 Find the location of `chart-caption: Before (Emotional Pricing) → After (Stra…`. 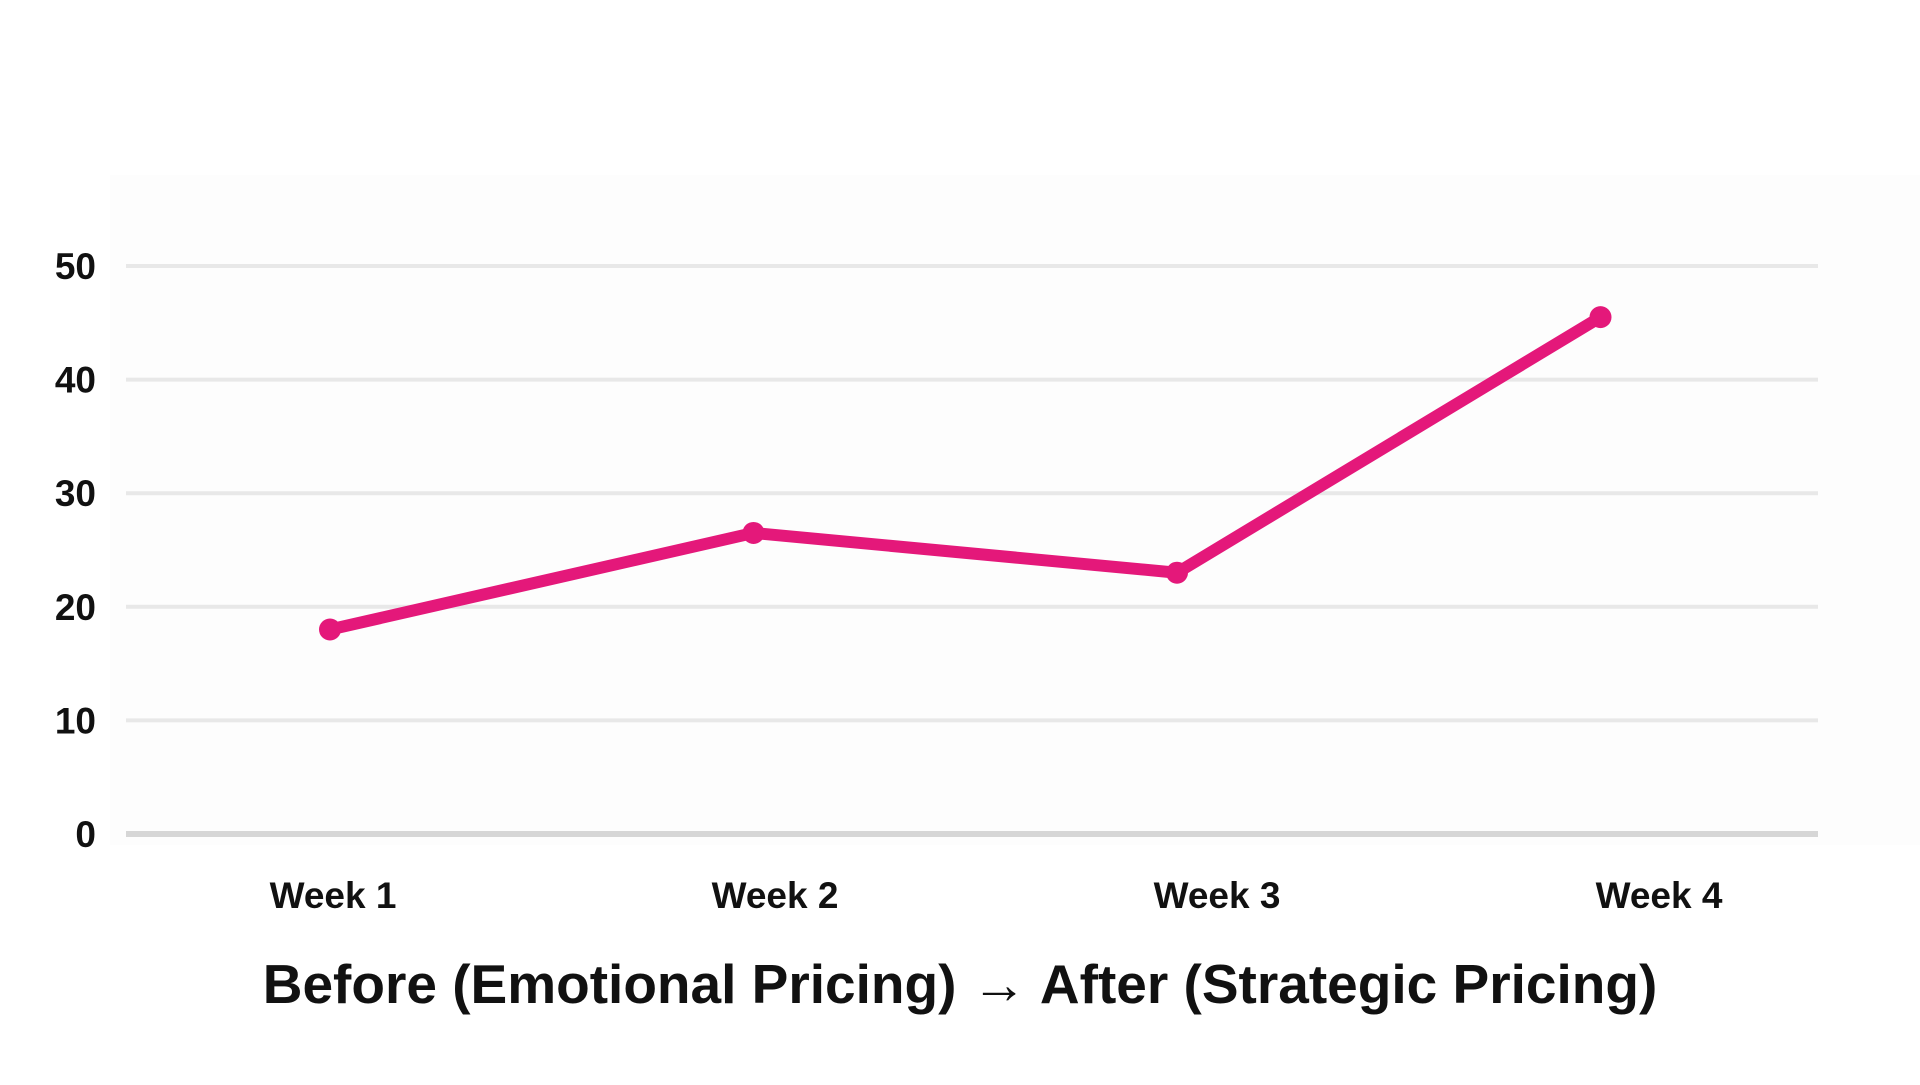

chart-caption: Before (Emotional Pricing) → After (Stra… is located at coordinates (960, 984).